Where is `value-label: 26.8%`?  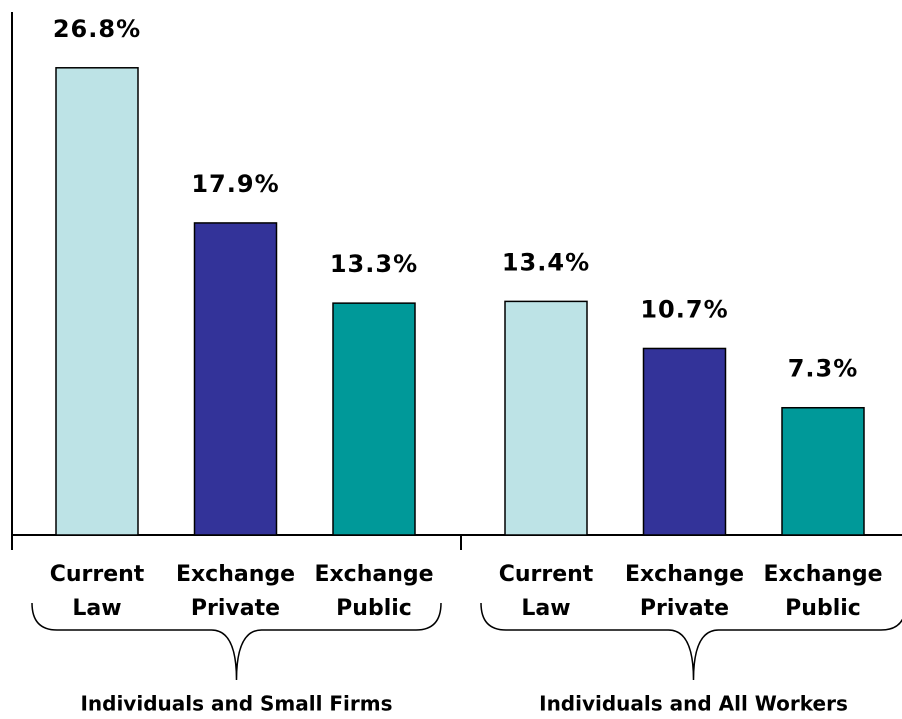 value-label: 26.8% is located at coordinates (97, 29).